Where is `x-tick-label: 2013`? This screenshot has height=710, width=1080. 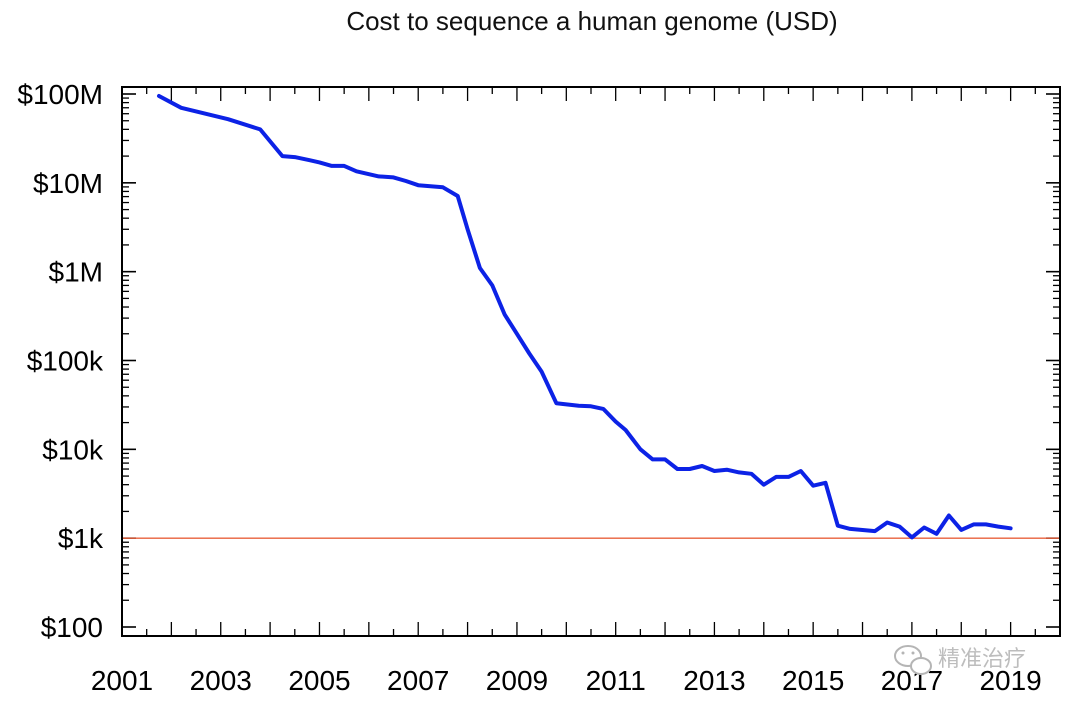
x-tick-label: 2013 is located at coordinates (714, 680).